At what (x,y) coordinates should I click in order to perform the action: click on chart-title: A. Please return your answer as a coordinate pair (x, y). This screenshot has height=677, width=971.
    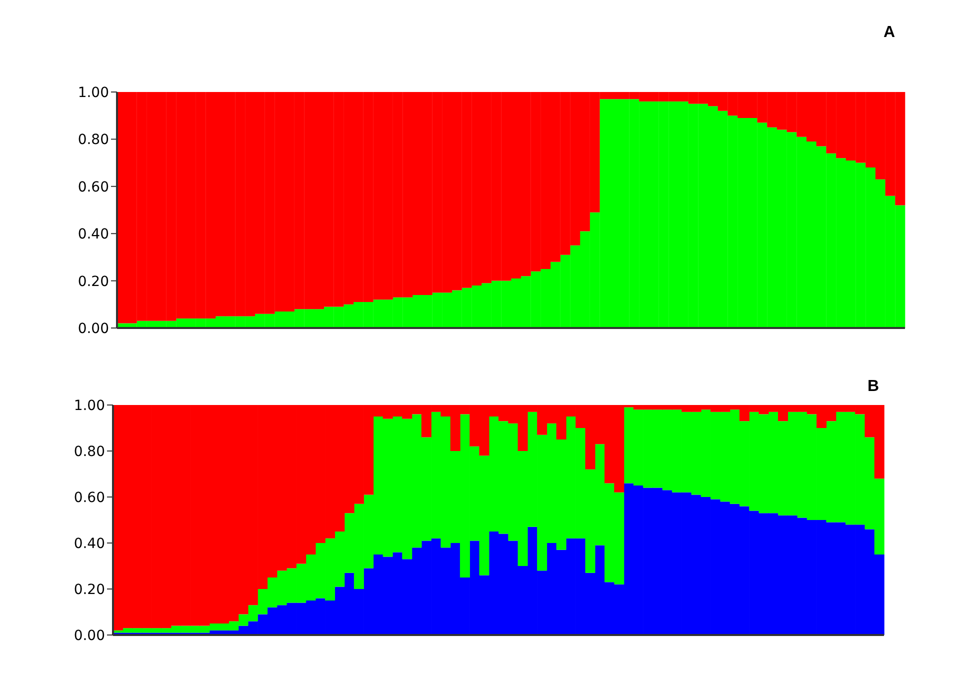
    Looking at the image, I should click on (889, 33).